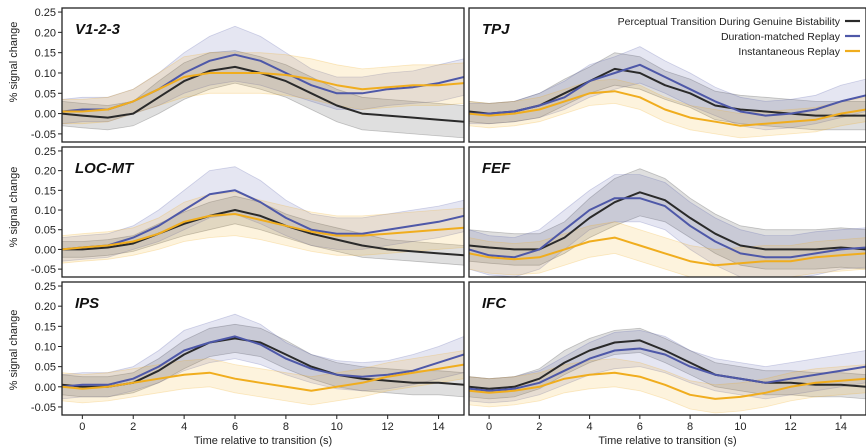  I want to click on panel-fef: FEF, so click(667, 212).